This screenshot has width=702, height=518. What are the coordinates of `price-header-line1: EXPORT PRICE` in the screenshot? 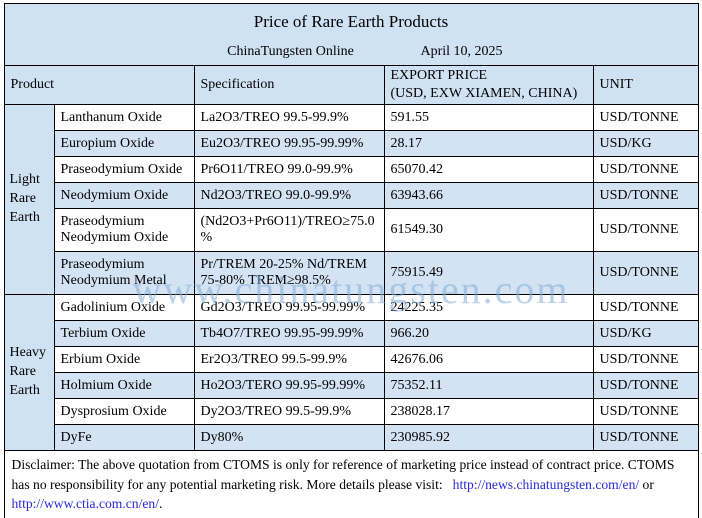 It's located at (439, 75).